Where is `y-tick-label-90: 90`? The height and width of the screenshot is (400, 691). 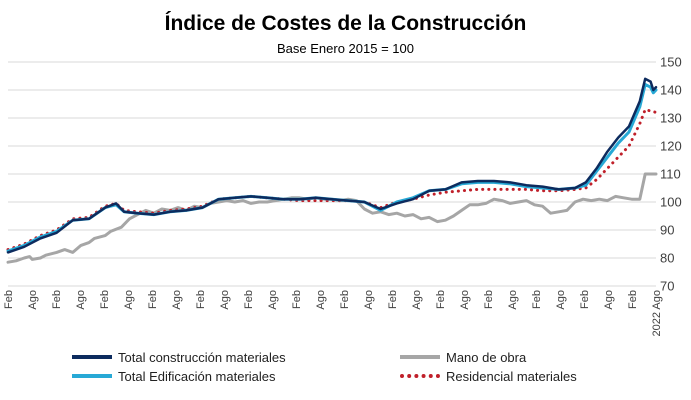
y-tick-label-90: 90 is located at coordinates (667, 230).